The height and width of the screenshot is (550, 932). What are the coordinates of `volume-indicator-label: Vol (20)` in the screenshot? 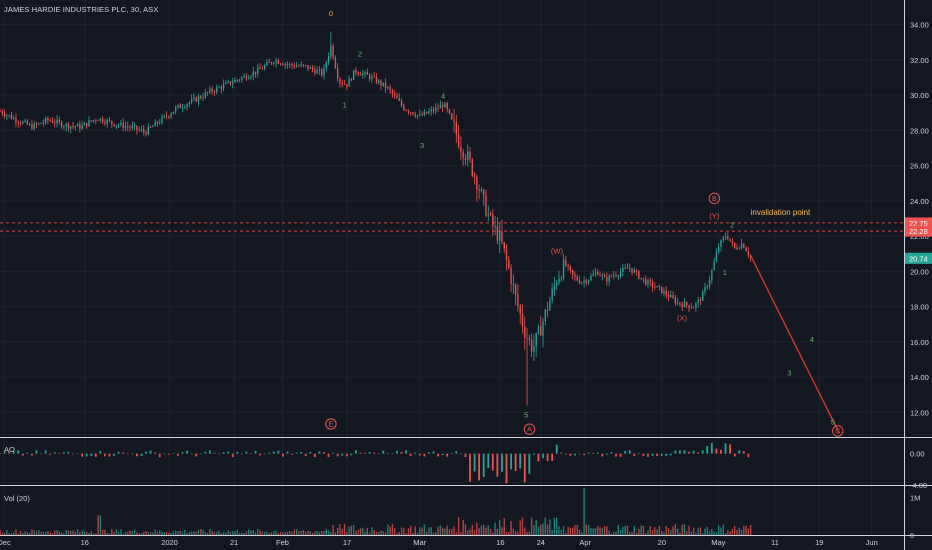 It's located at (17, 498).